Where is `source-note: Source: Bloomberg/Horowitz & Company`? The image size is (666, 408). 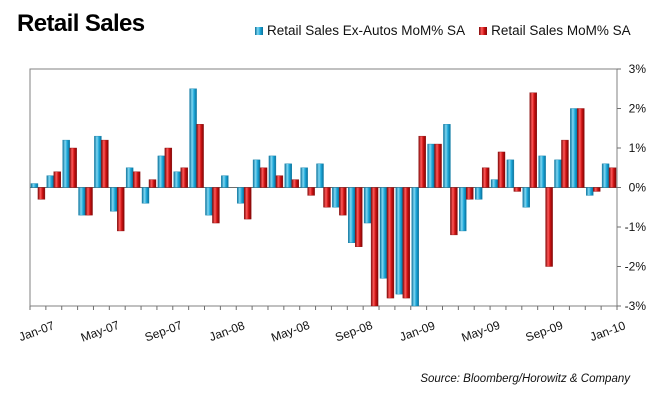
source-note: Source: Bloomberg/Horowitz & Company is located at coordinates (525, 379).